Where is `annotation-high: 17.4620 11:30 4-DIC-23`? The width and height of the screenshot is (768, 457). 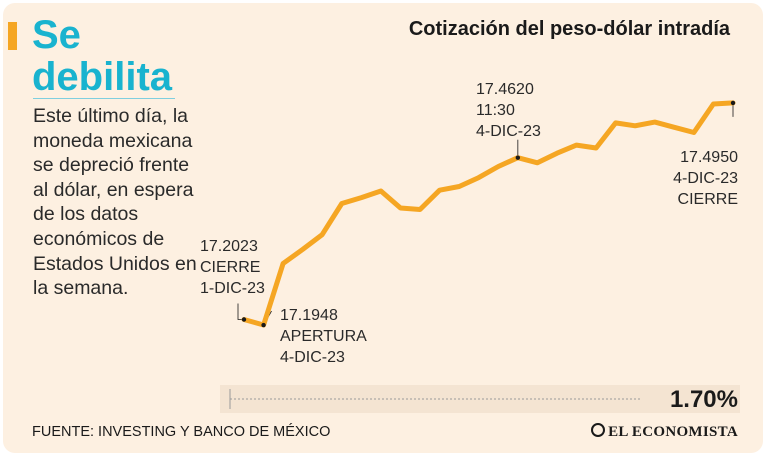 annotation-high: 17.4620 11:30 4-DIC-23 is located at coordinates (508, 110).